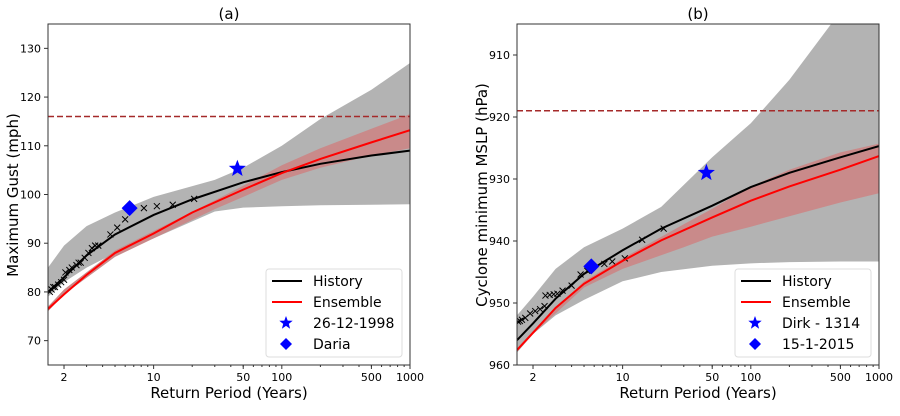 The image size is (900, 416). What do you see at coordinates (13, 195) in the screenshot?
I see `panel-a-ylabel: Maximum Gust (mph)` at bounding box center [13, 195].